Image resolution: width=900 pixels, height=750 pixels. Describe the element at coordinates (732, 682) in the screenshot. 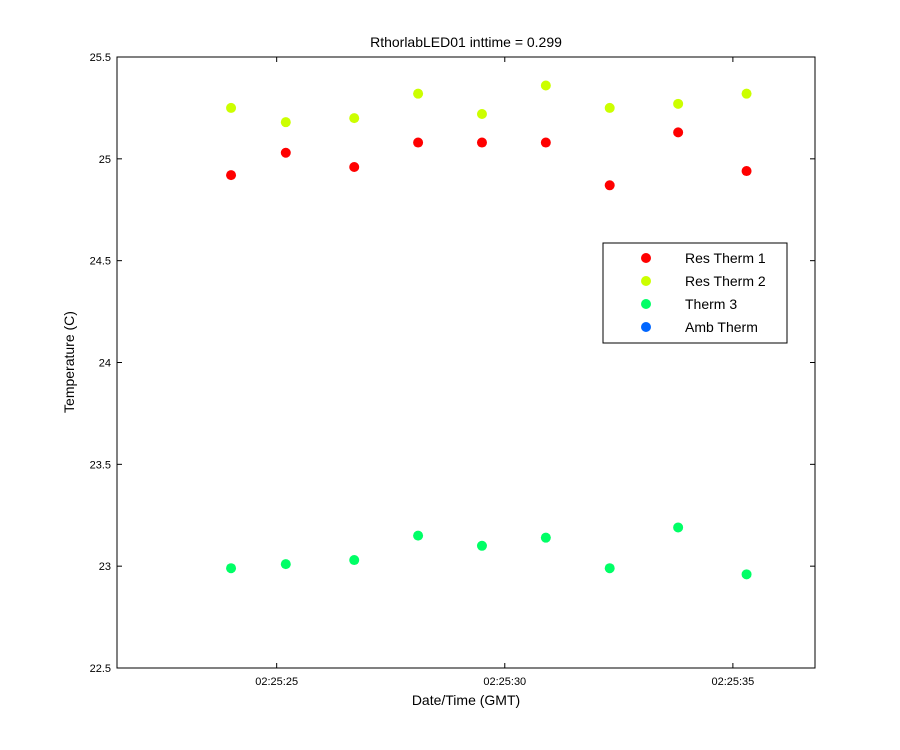

I see `x-tick-label: 02:25:35` at that location.